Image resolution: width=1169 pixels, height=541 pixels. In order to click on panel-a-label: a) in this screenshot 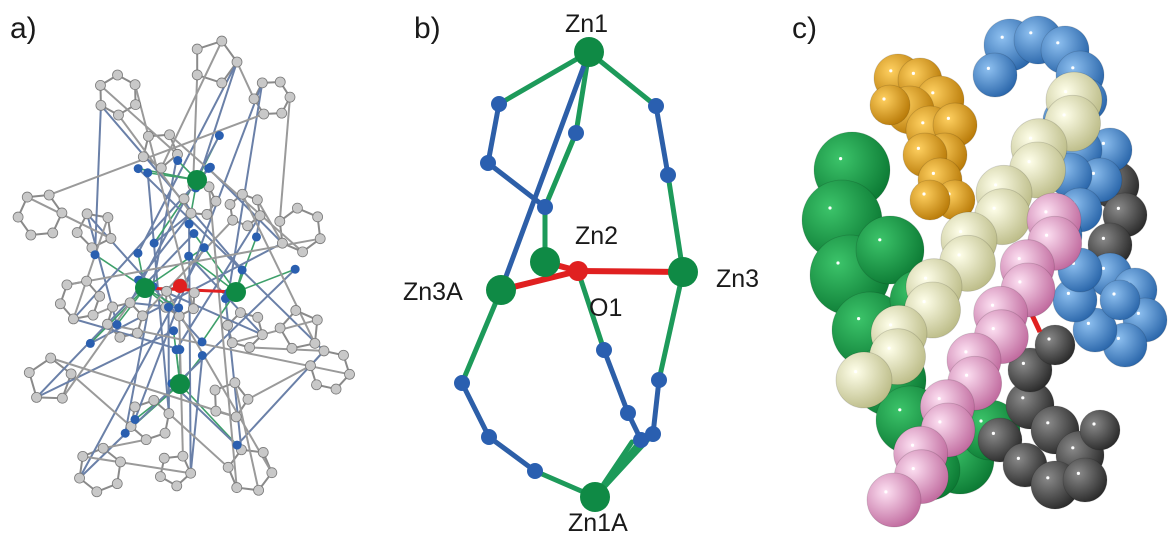, I will do `click(23, 28)`.